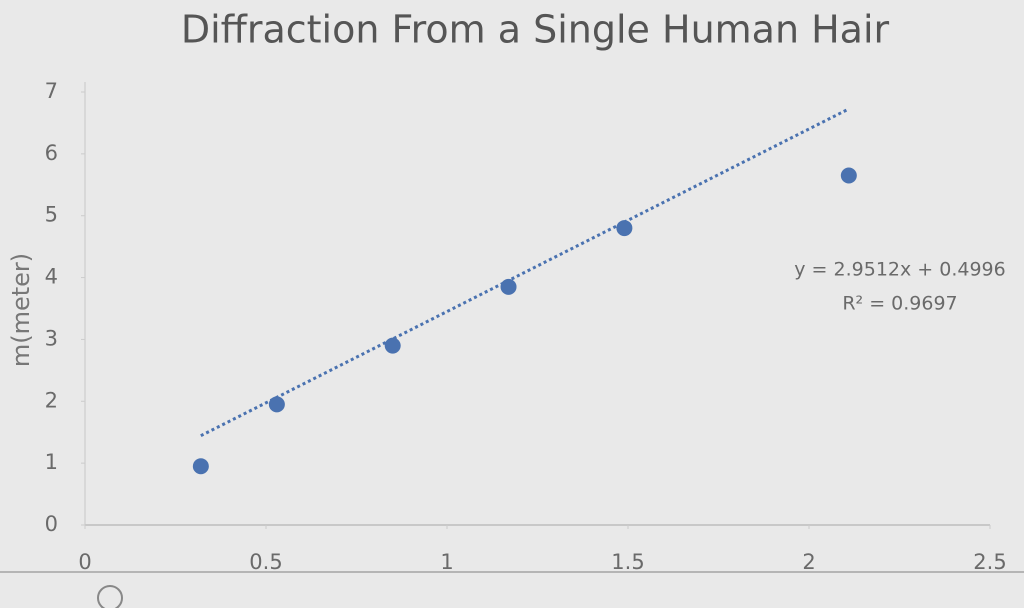 The width and height of the screenshot is (1024, 608). Describe the element at coordinates (51, 153) in the screenshot. I see `y-tick-label: 6` at that location.